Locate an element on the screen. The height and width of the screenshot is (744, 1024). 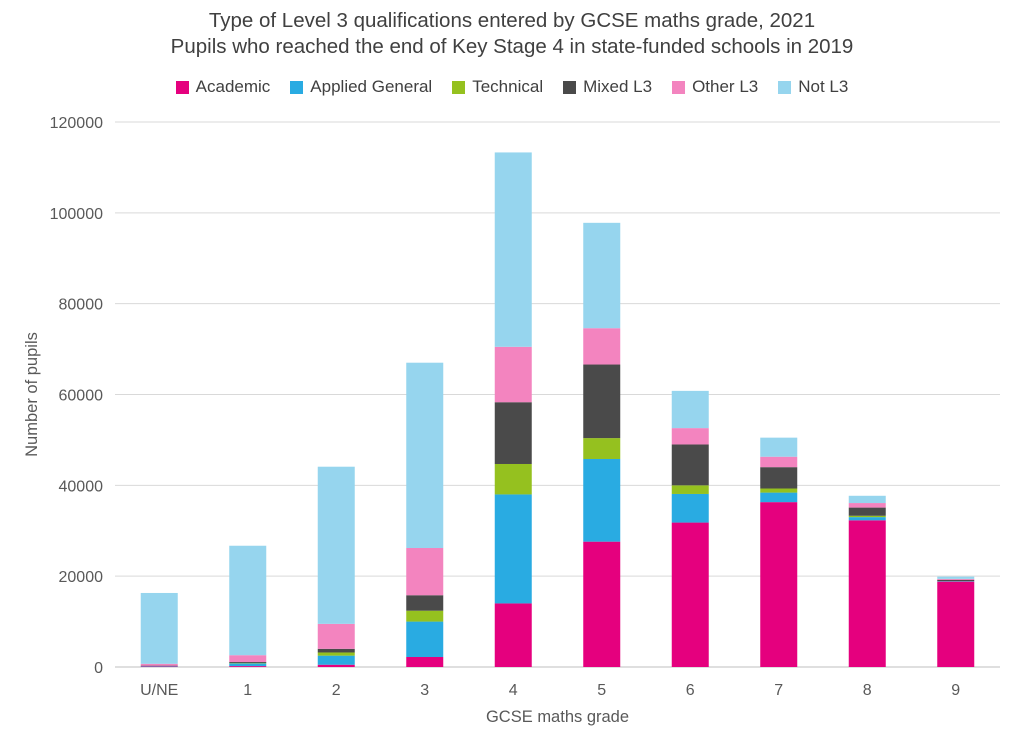
legend-item: Mixed L3 is located at coordinates (607, 87).